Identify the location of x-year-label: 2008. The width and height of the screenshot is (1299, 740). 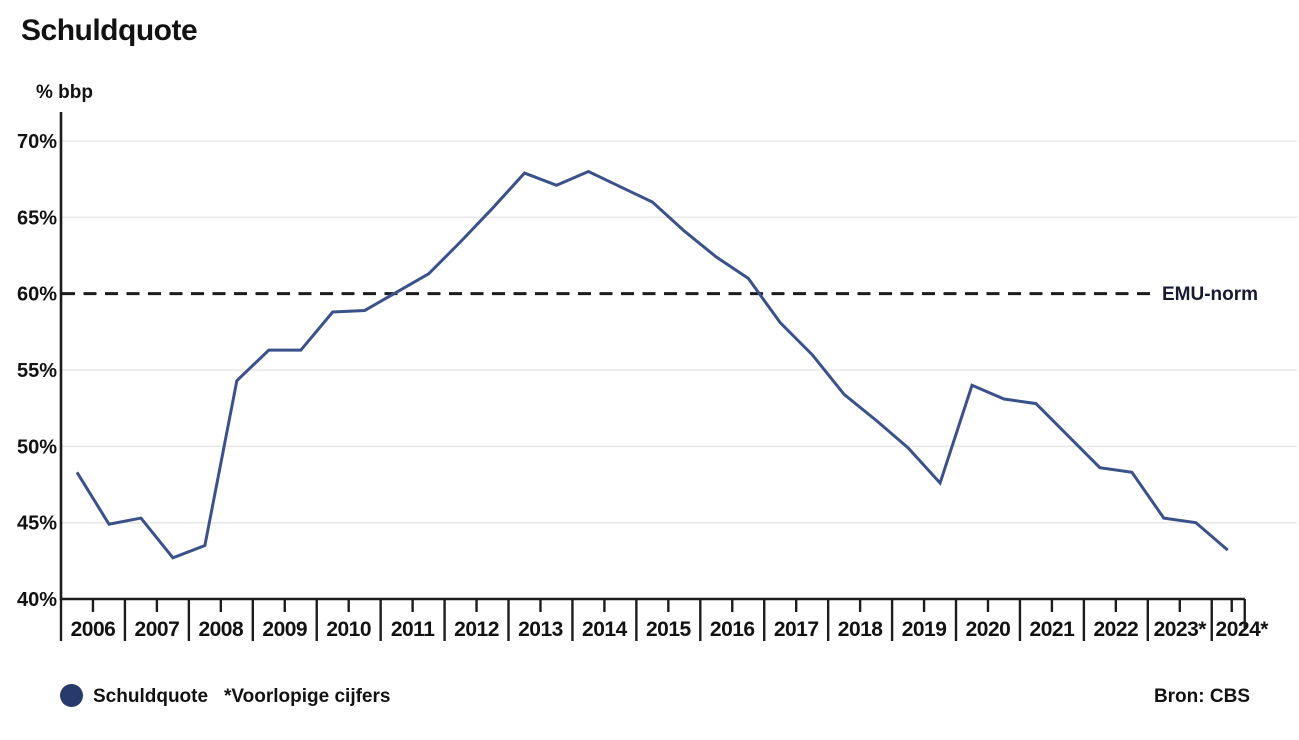
(221, 629).